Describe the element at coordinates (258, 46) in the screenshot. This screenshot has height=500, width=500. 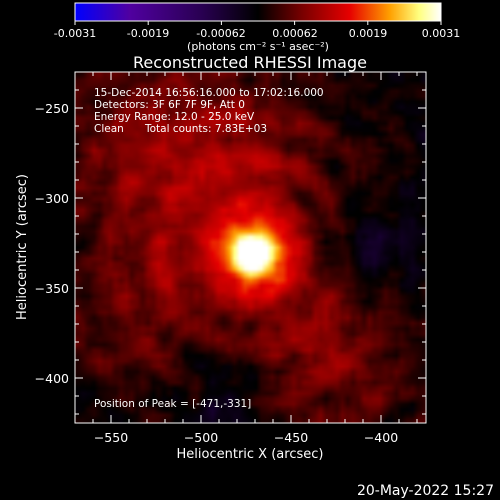
I see `colorbar-units: (photons cm⁻² s⁻¹ asec⁻²)` at that location.